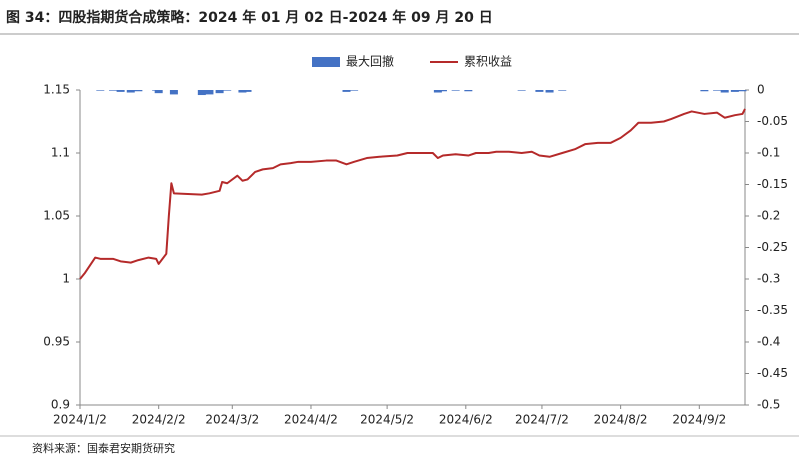  I want to click on y-tick-label: 1.1, so click(60, 153).